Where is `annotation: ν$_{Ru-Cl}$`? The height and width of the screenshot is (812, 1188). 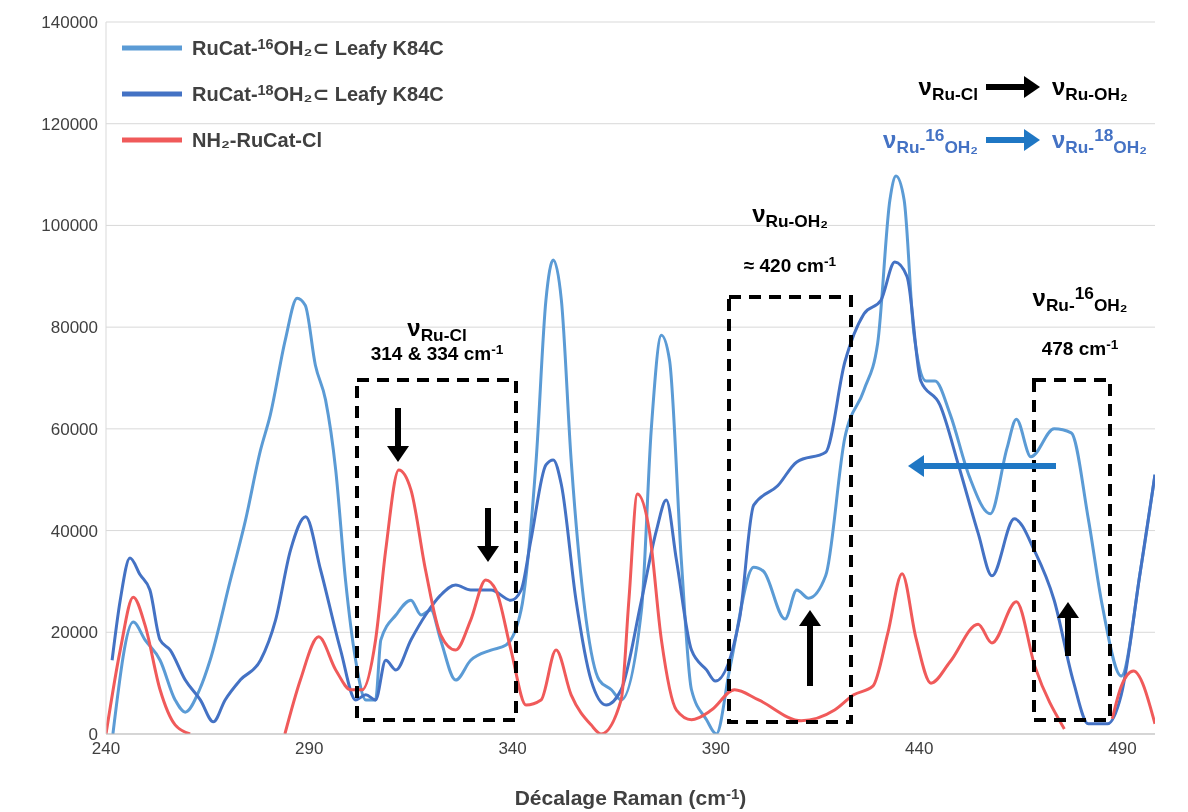
annotation: ν$_{Ru-Cl}$ is located at coordinates (948, 89).